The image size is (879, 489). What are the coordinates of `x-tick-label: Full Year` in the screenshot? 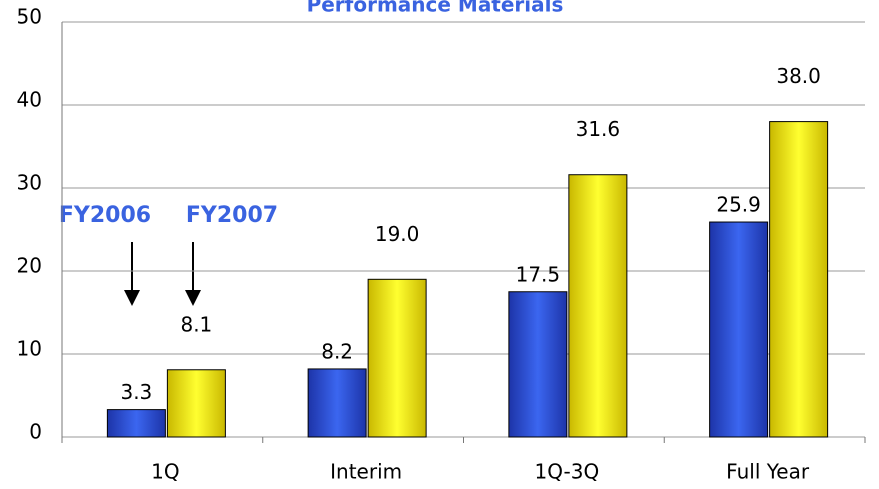 It's located at (768, 472).